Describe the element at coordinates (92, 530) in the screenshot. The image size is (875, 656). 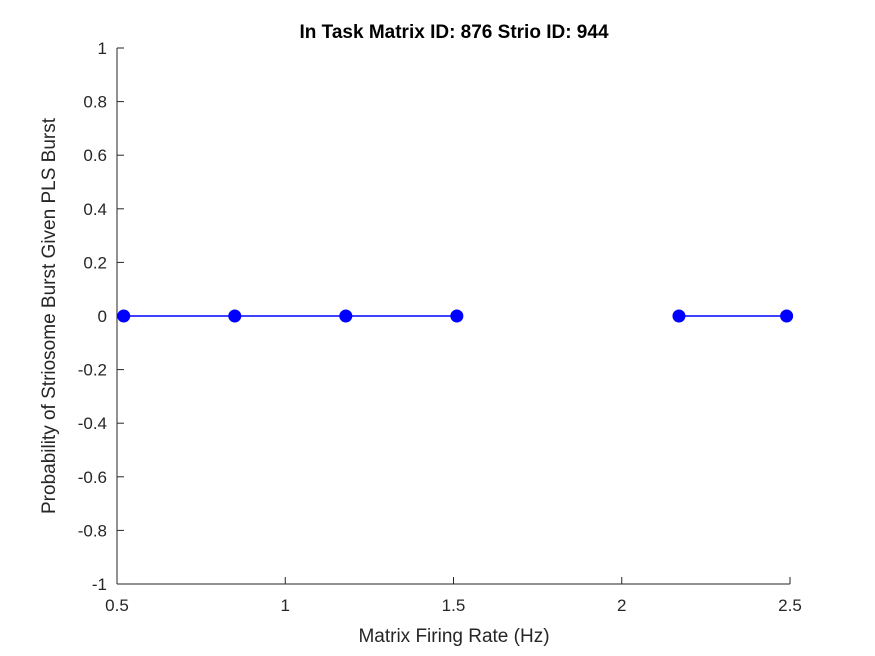
I see `y-tick-label: -0.8` at that location.